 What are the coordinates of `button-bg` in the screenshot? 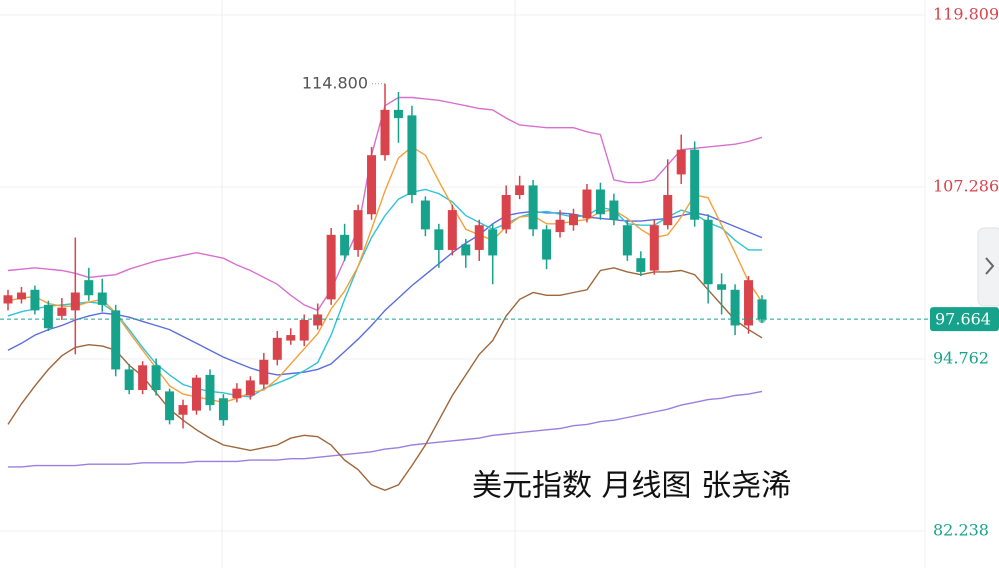 It's located at (988, 267).